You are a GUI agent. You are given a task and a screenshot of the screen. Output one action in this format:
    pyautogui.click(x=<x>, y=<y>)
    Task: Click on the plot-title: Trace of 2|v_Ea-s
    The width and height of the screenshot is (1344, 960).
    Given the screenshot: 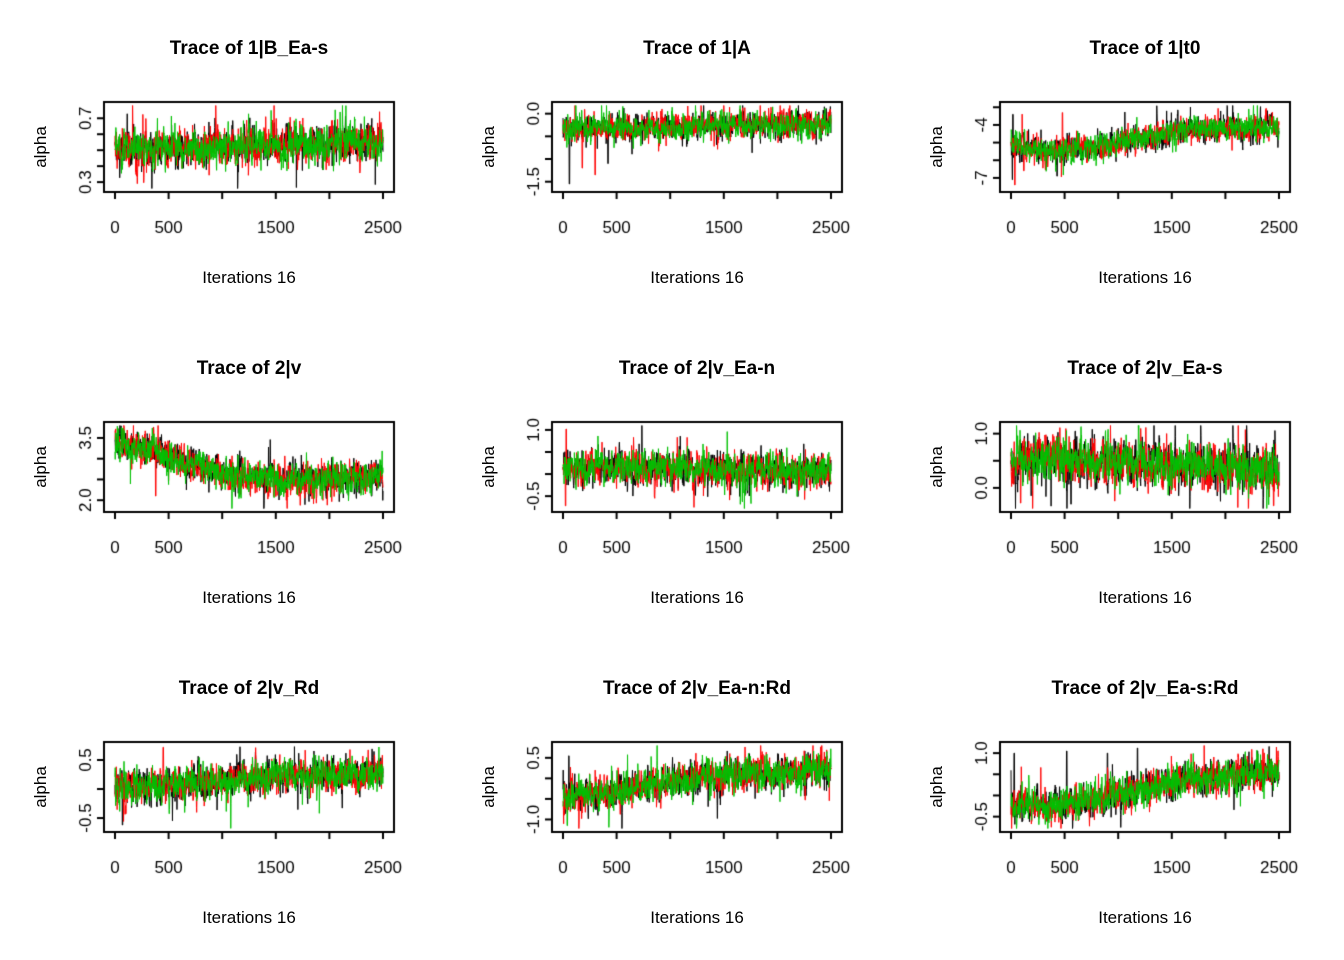 What is the action you would take?
    pyautogui.click(x=1145, y=368)
    